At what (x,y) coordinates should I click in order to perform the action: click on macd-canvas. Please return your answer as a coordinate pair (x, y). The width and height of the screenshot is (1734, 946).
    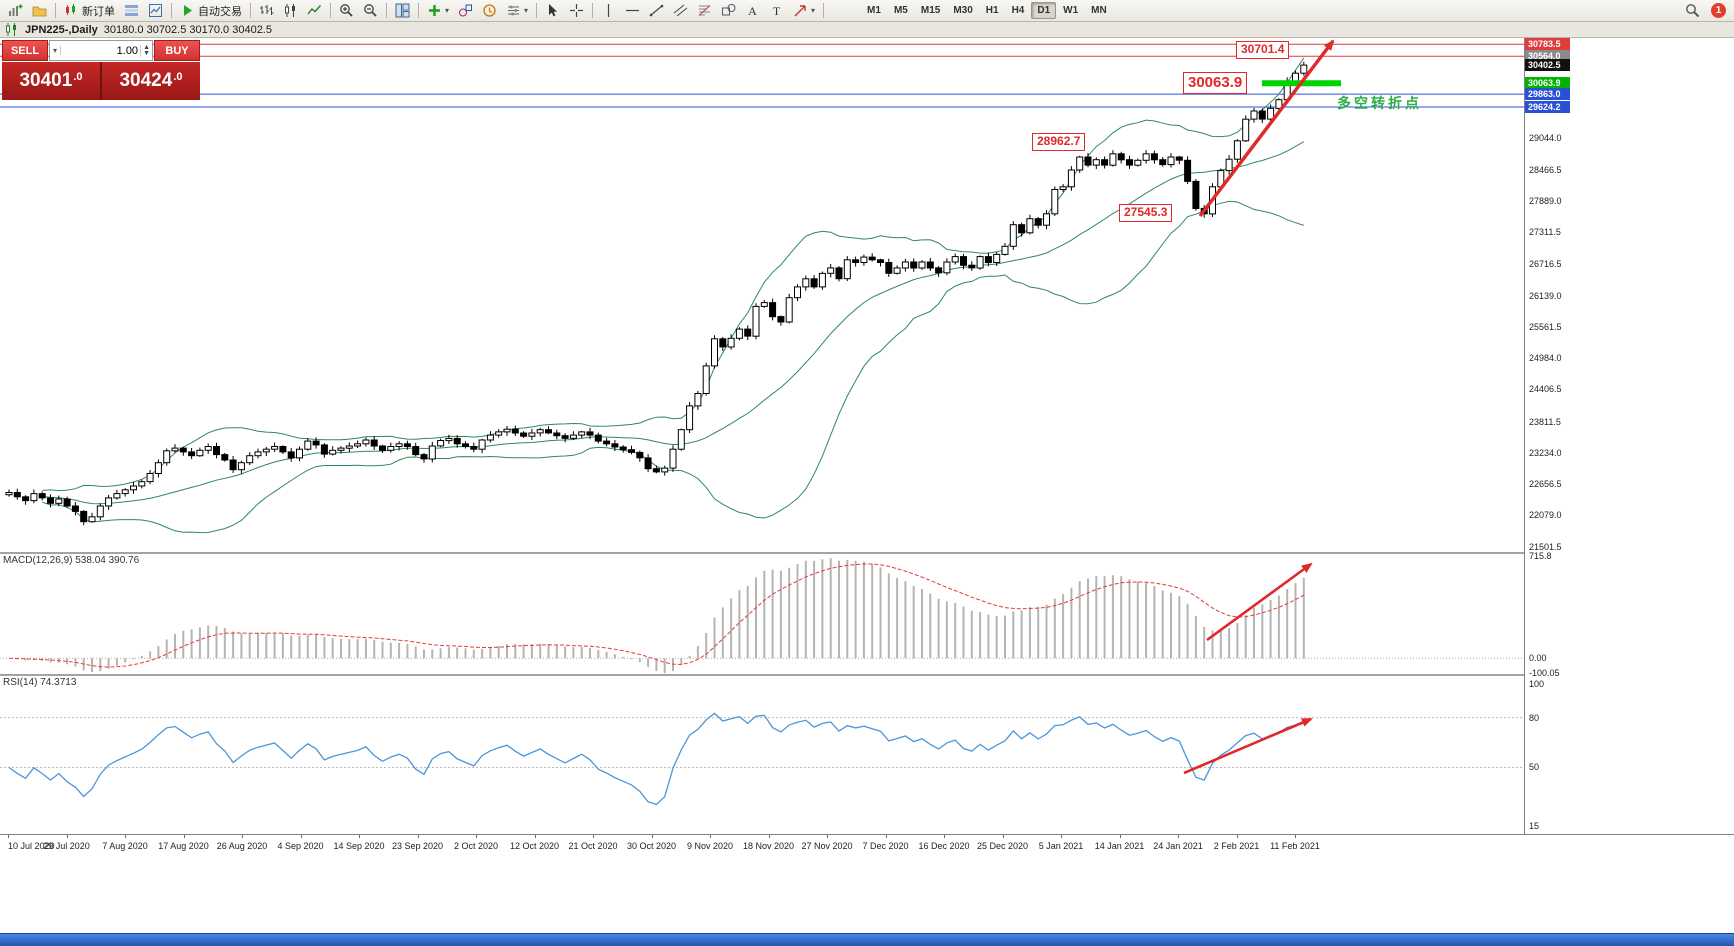
    Looking at the image, I should click on (762, 614).